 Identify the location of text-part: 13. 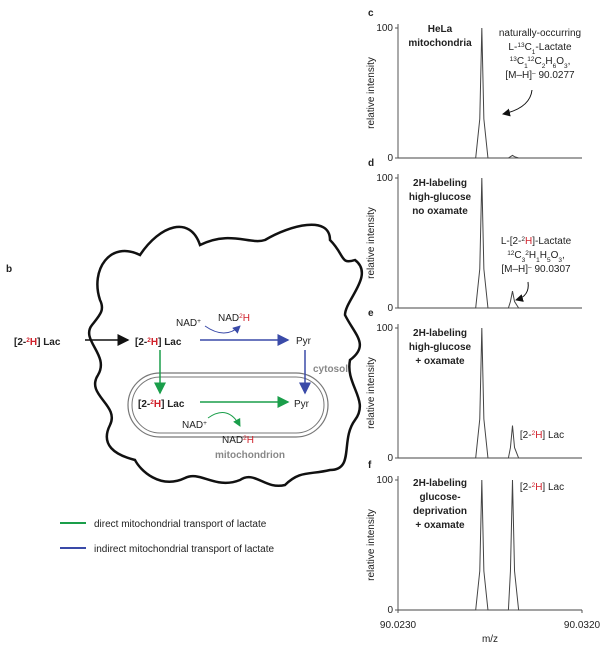
(521, 45).